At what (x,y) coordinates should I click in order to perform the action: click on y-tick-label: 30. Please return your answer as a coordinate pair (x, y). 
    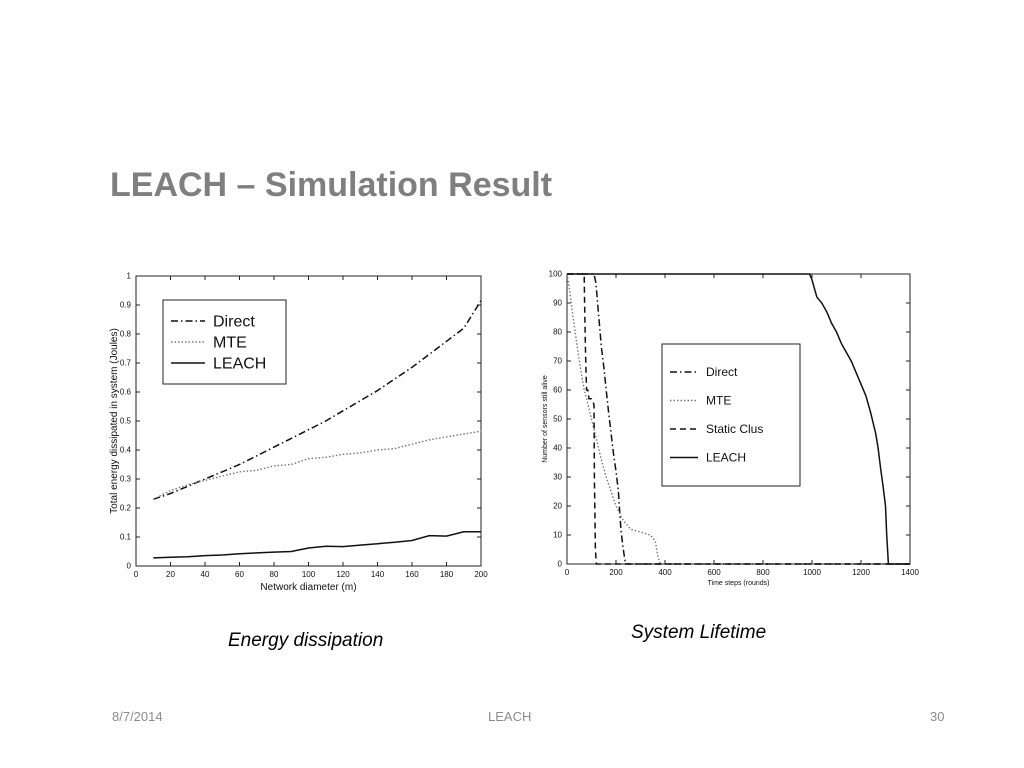
    Looking at the image, I should click on (557, 477).